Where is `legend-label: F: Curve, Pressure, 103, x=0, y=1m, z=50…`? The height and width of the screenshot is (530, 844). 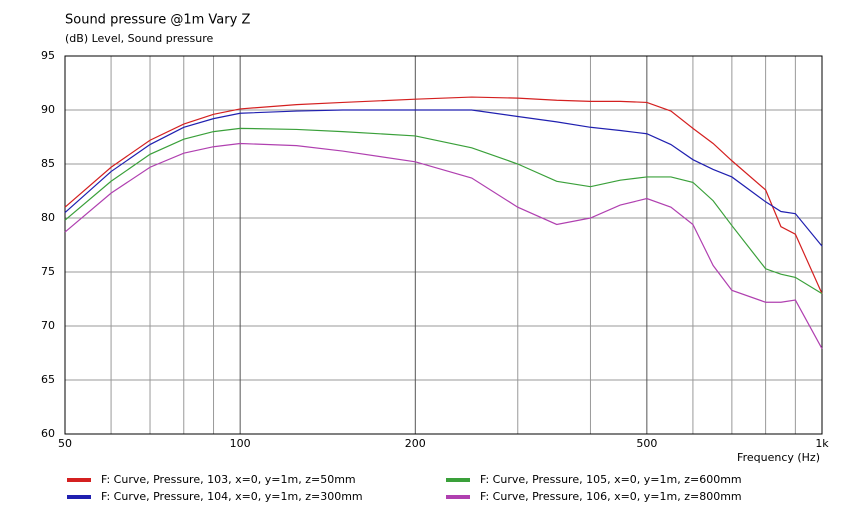 legend-label: F: Curve, Pressure, 103, x=0, y=1m, z=50… is located at coordinates (228, 479).